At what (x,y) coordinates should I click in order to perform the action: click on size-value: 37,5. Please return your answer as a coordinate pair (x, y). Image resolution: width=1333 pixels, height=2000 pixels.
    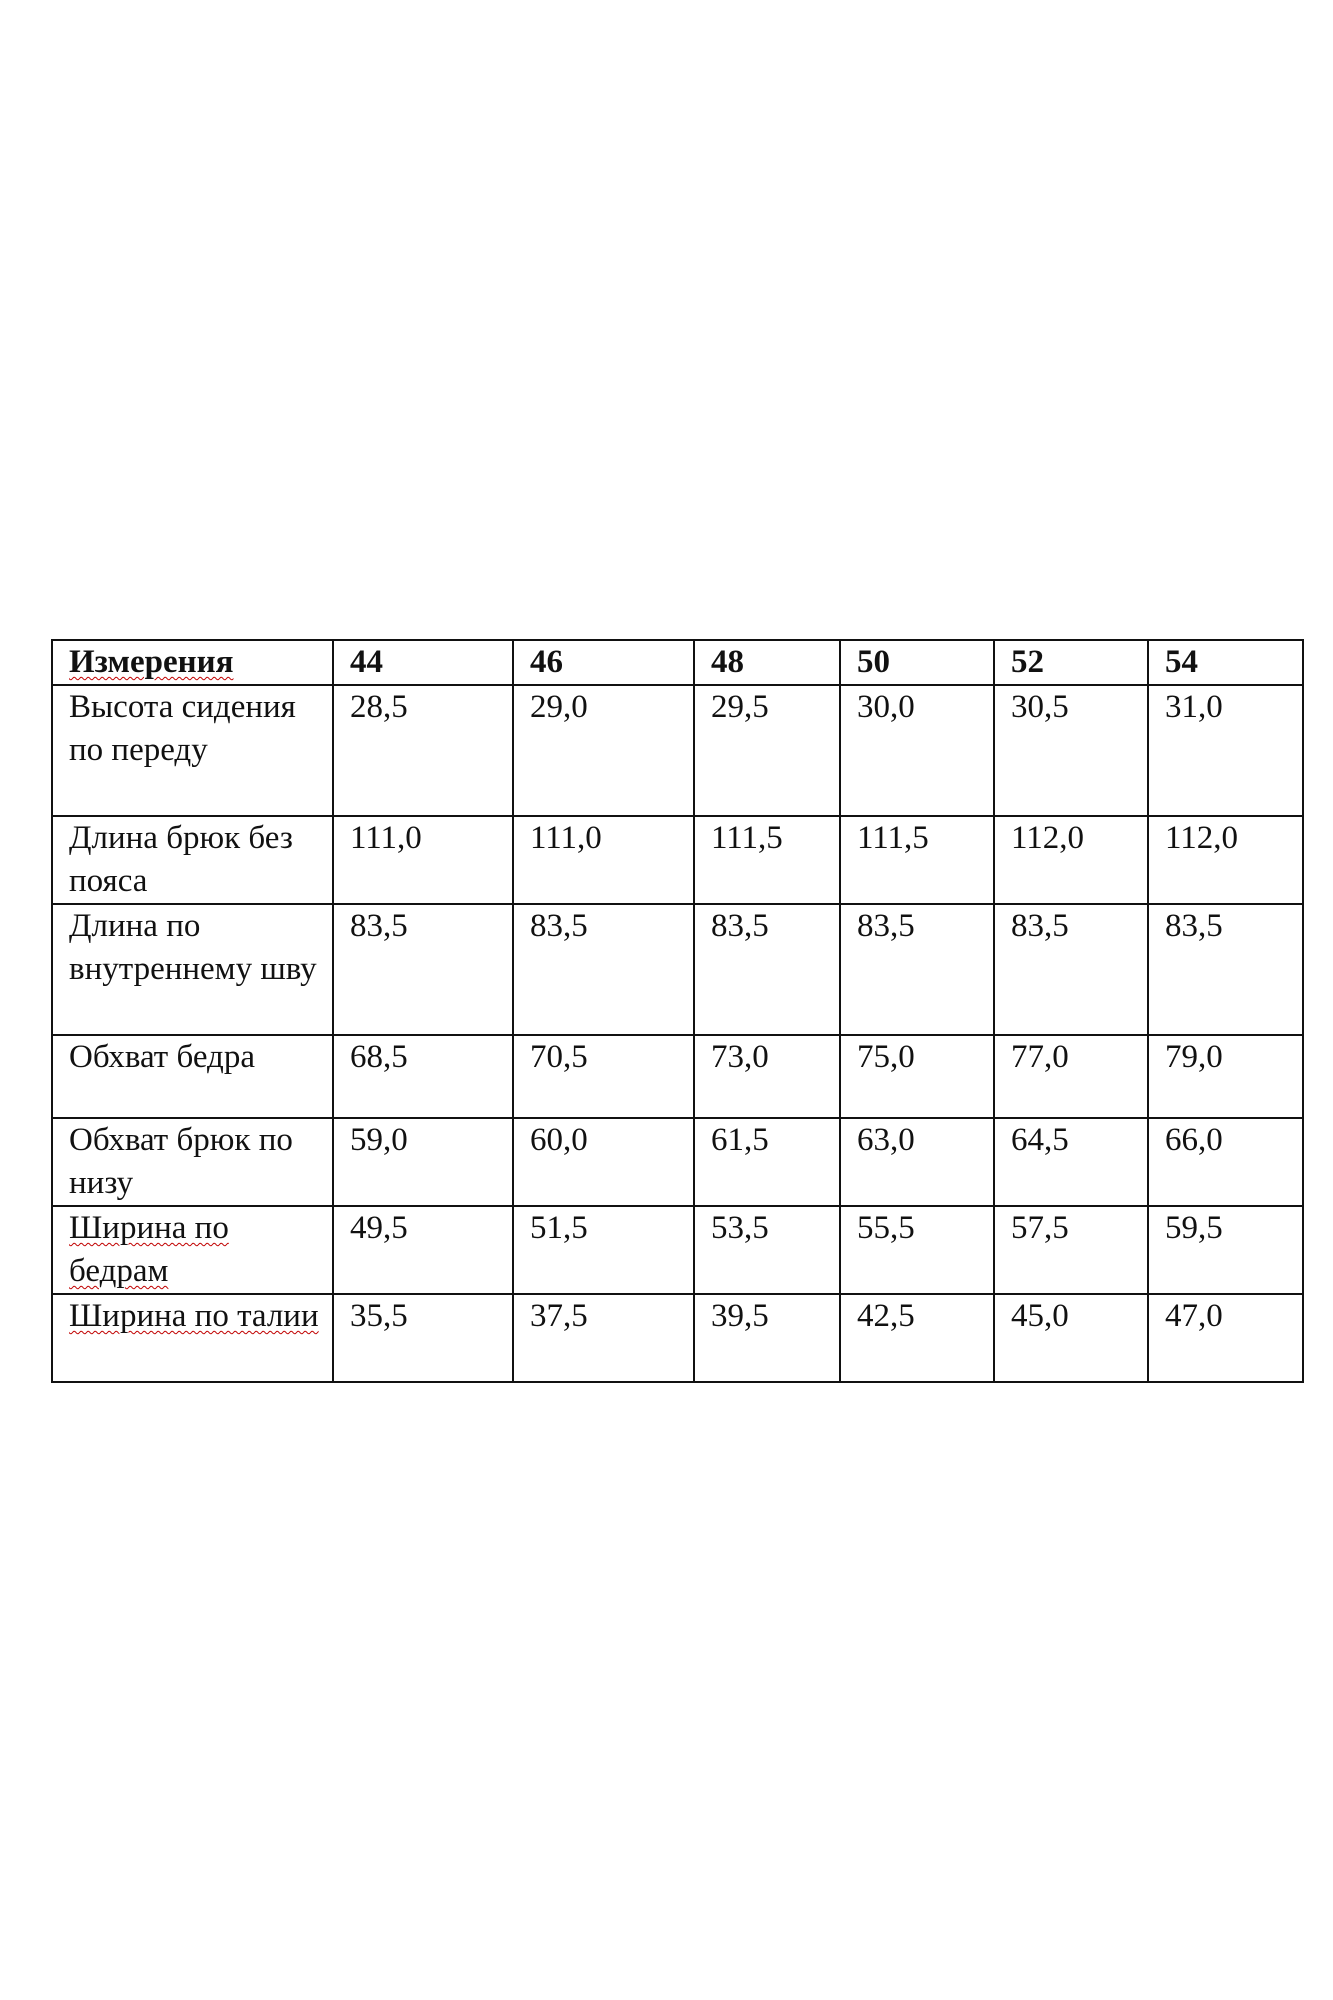
    Looking at the image, I should click on (603, 1338).